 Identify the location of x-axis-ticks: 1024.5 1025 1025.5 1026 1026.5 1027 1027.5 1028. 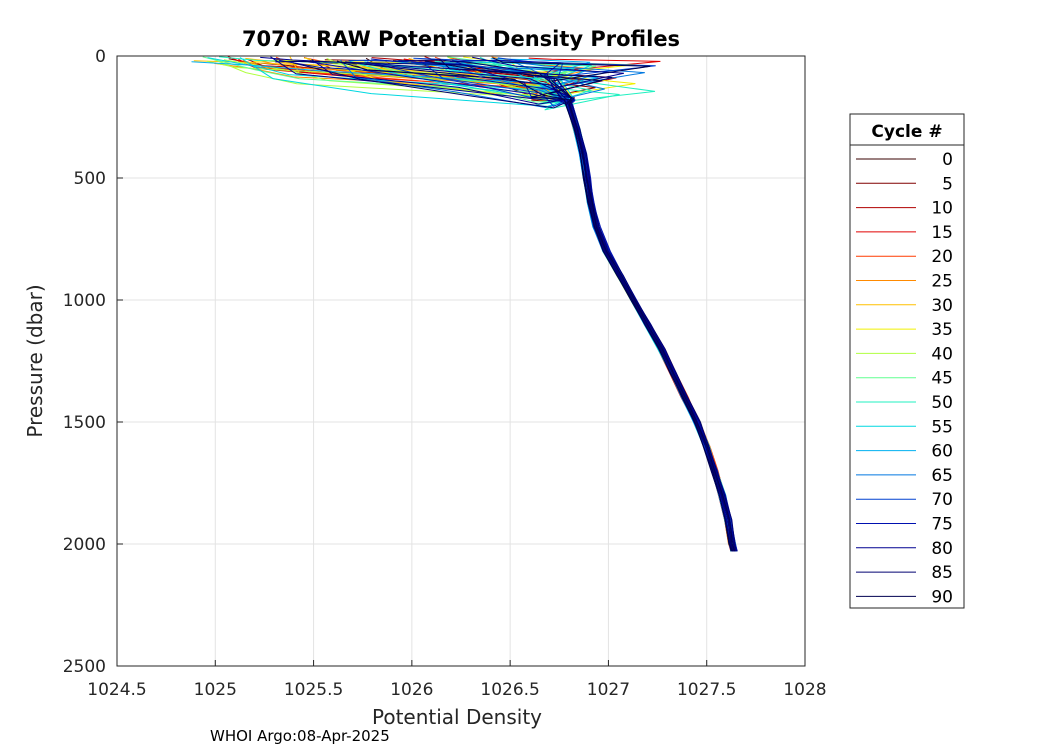
(457, 680).